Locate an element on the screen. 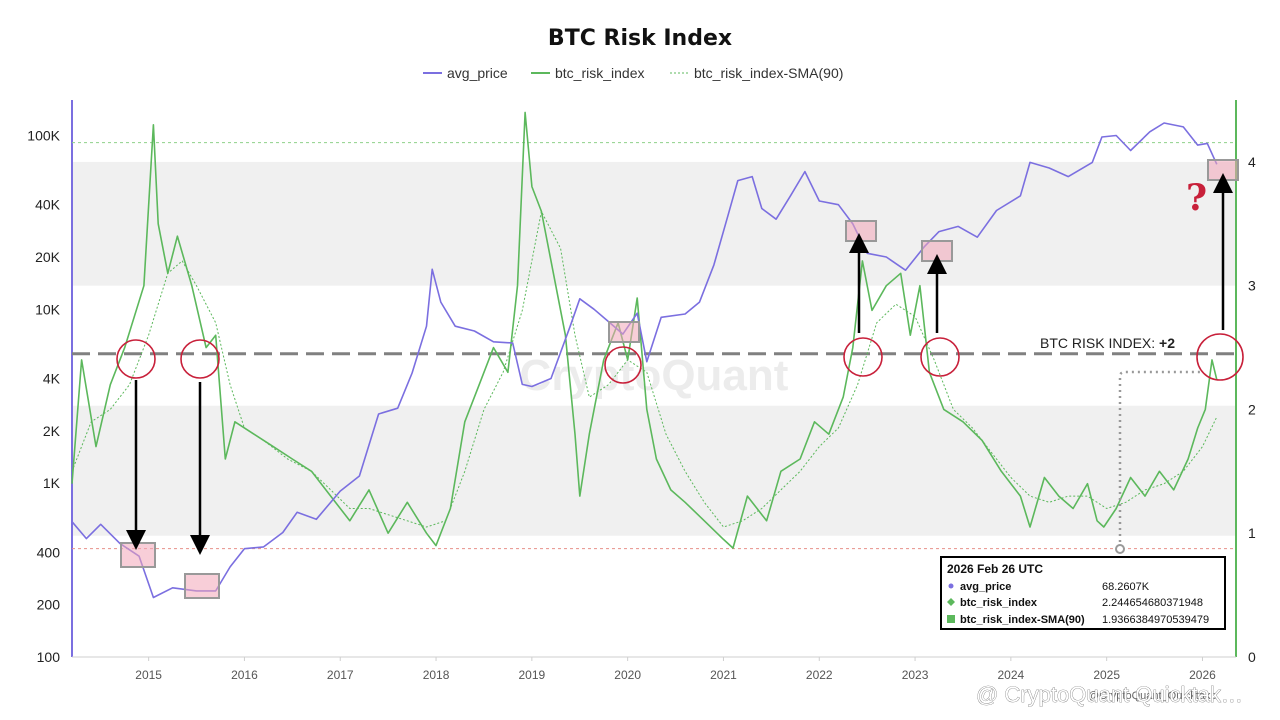  tooltip-value: 68.2607K is located at coordinates (1126, 587).